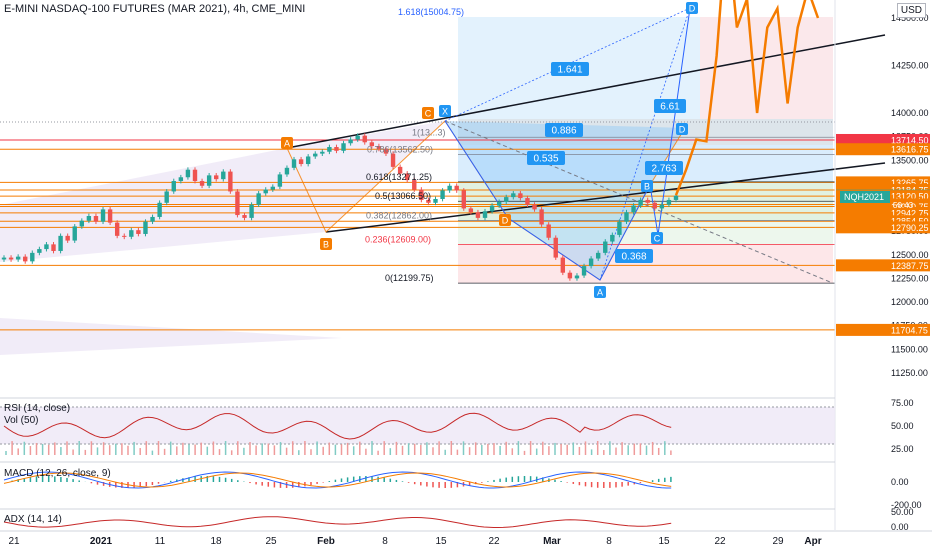 The image size is (932, 550). Describe the element at coordinates (399, 216) in the screenshot. I see `fib-label: 0.382(12862.00)` at that location.